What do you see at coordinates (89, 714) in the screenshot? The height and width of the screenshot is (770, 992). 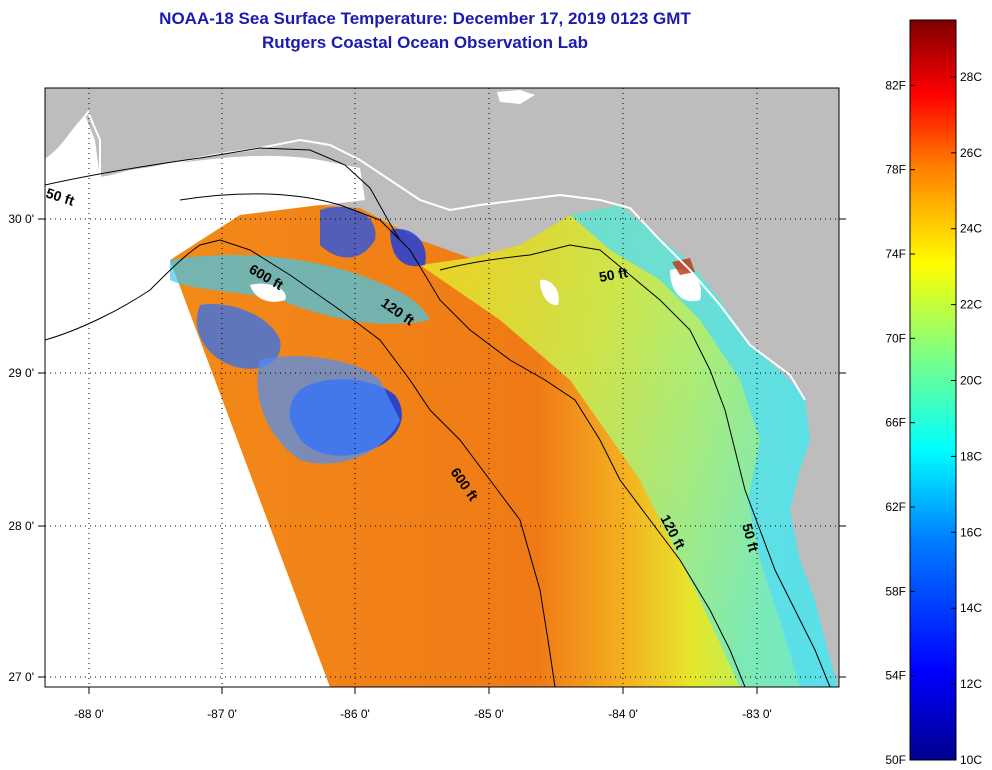 I see `lon-tick-label: -88 0'` at bounding box center [89, 714].